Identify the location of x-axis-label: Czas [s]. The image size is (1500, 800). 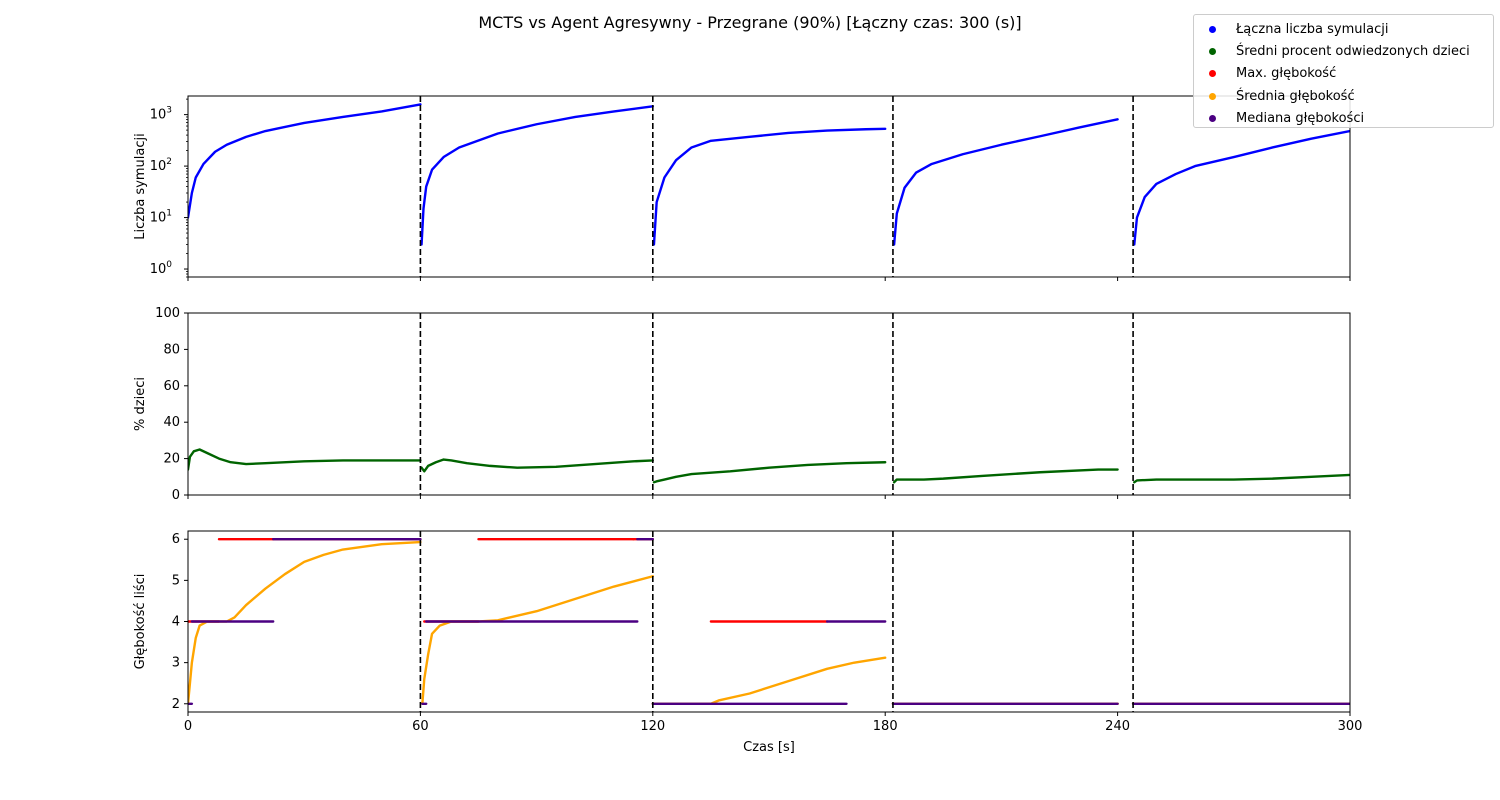
(769, 747).